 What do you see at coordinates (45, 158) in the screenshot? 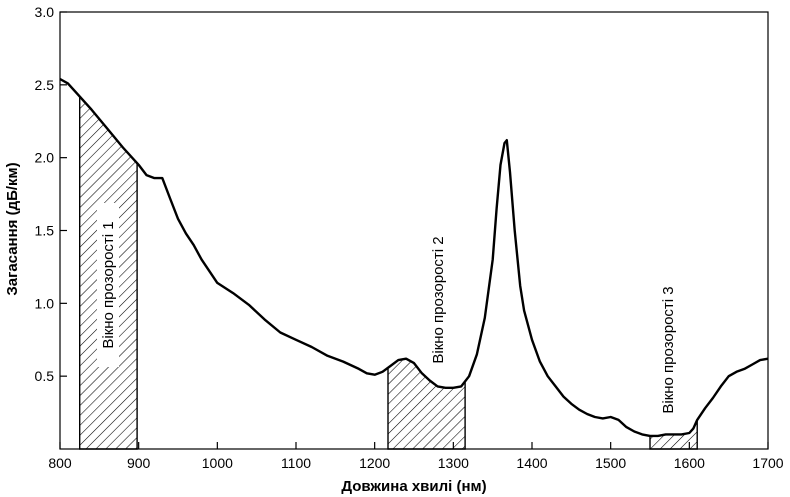
I see `y-tick-label: 2.0` at bounding box center [45, 158].